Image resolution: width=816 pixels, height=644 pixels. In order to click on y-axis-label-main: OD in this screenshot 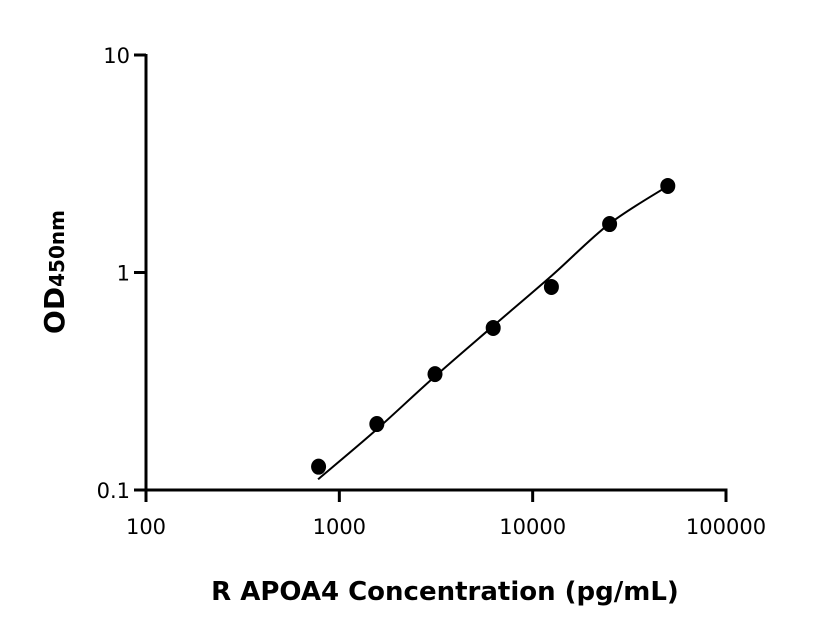, I will do `click(54, 310)`.